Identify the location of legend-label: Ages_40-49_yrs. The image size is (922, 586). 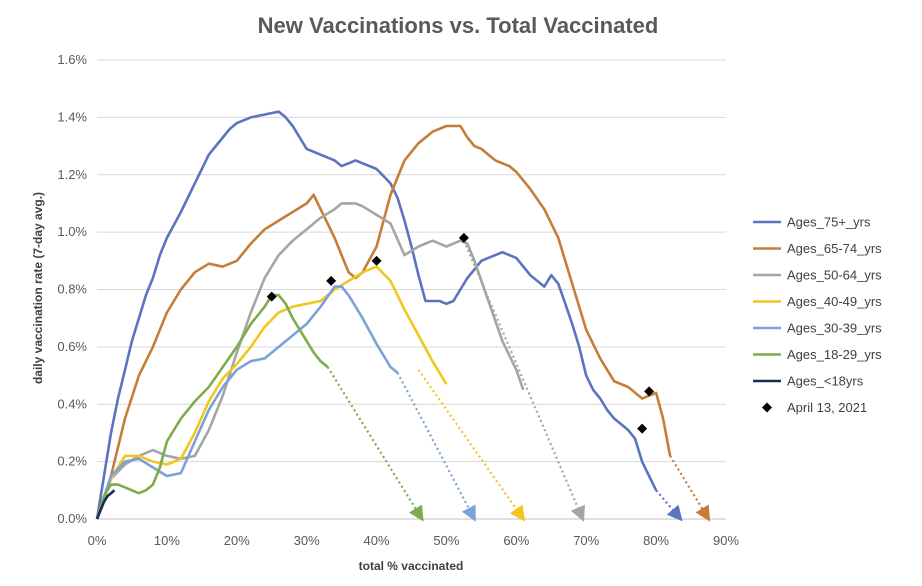
(834, 301).